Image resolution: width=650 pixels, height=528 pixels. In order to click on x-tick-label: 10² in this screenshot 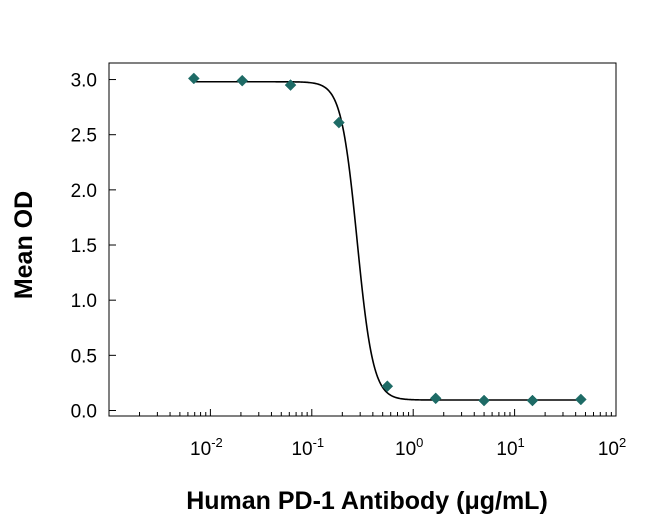, I will do `click(612, 447)`.